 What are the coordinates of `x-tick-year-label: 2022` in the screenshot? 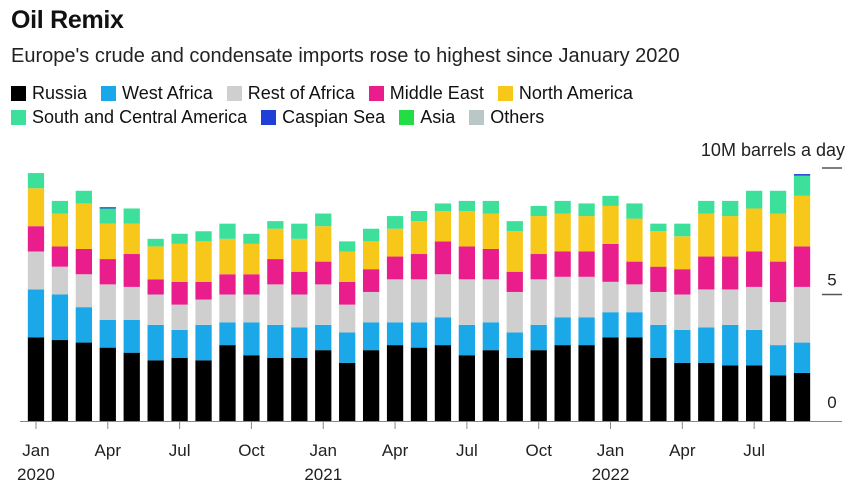 It's located at (611, 474).